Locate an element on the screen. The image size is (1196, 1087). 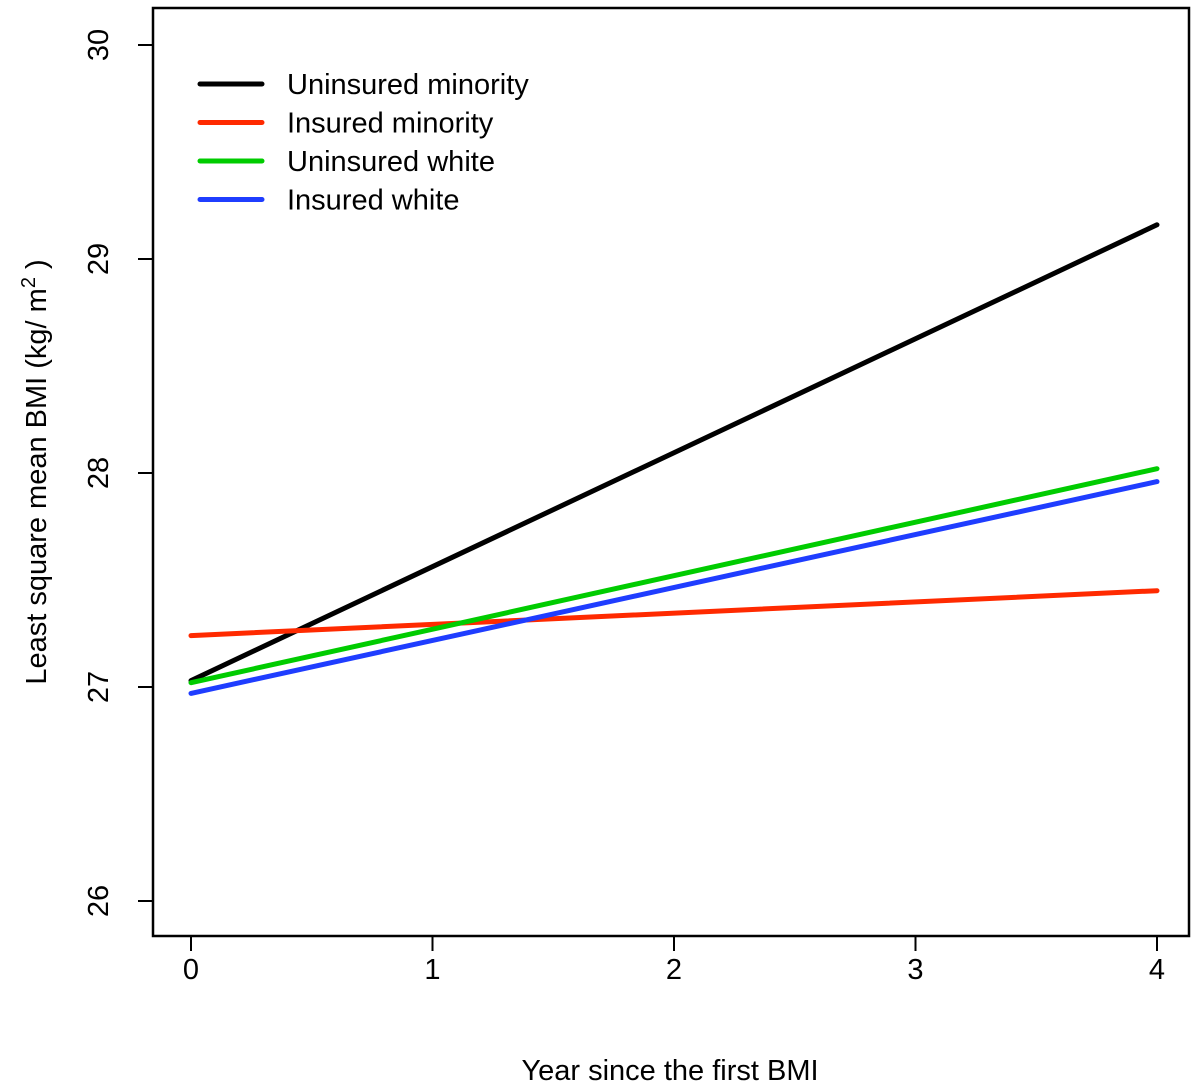
y-tick-label-26: 26 is located at coordinates (99, 901).